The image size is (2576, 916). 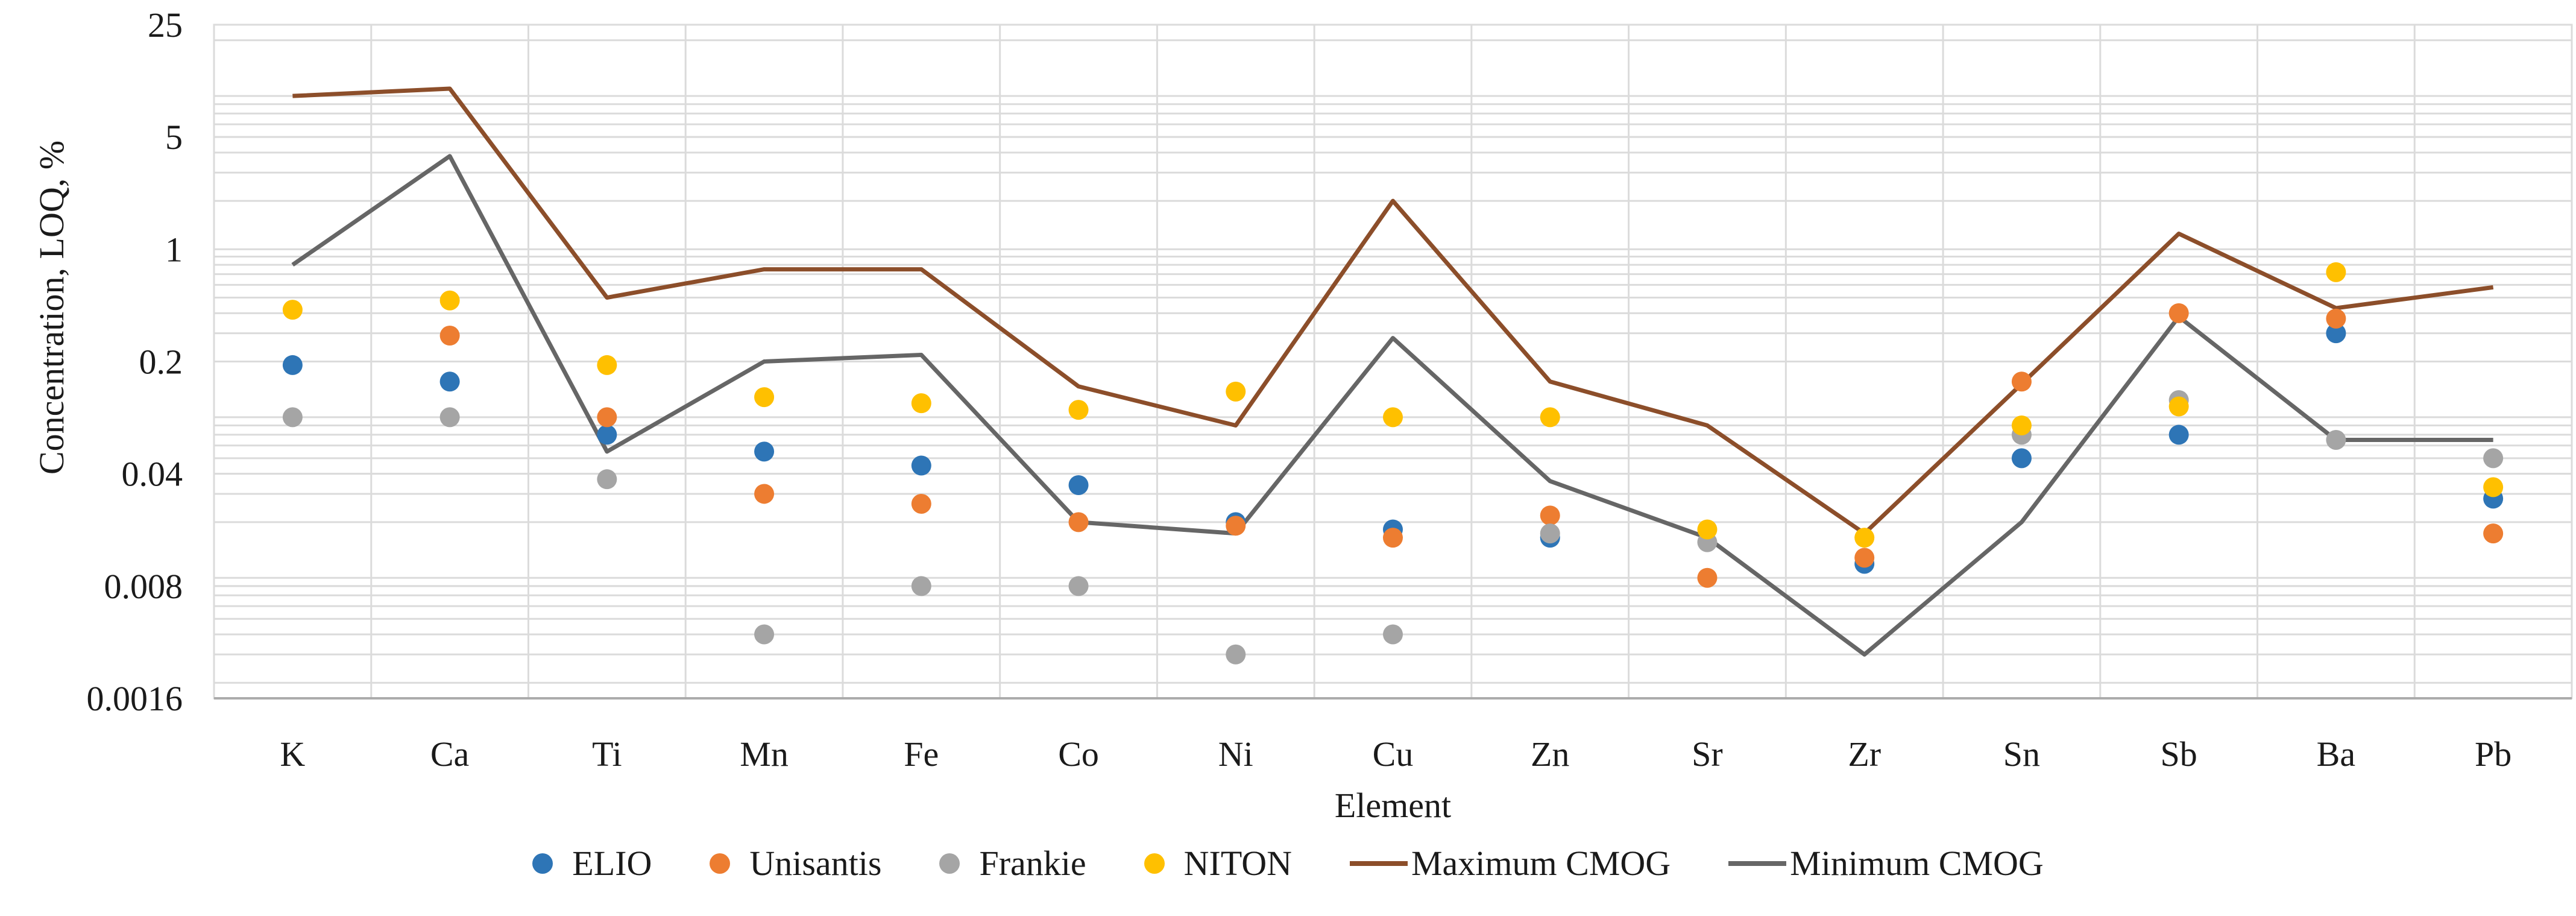 What do you see at coordinates (612, 864) in the screenshot?
I see `legend-label: ELIO` at bounding box center [612, 864].